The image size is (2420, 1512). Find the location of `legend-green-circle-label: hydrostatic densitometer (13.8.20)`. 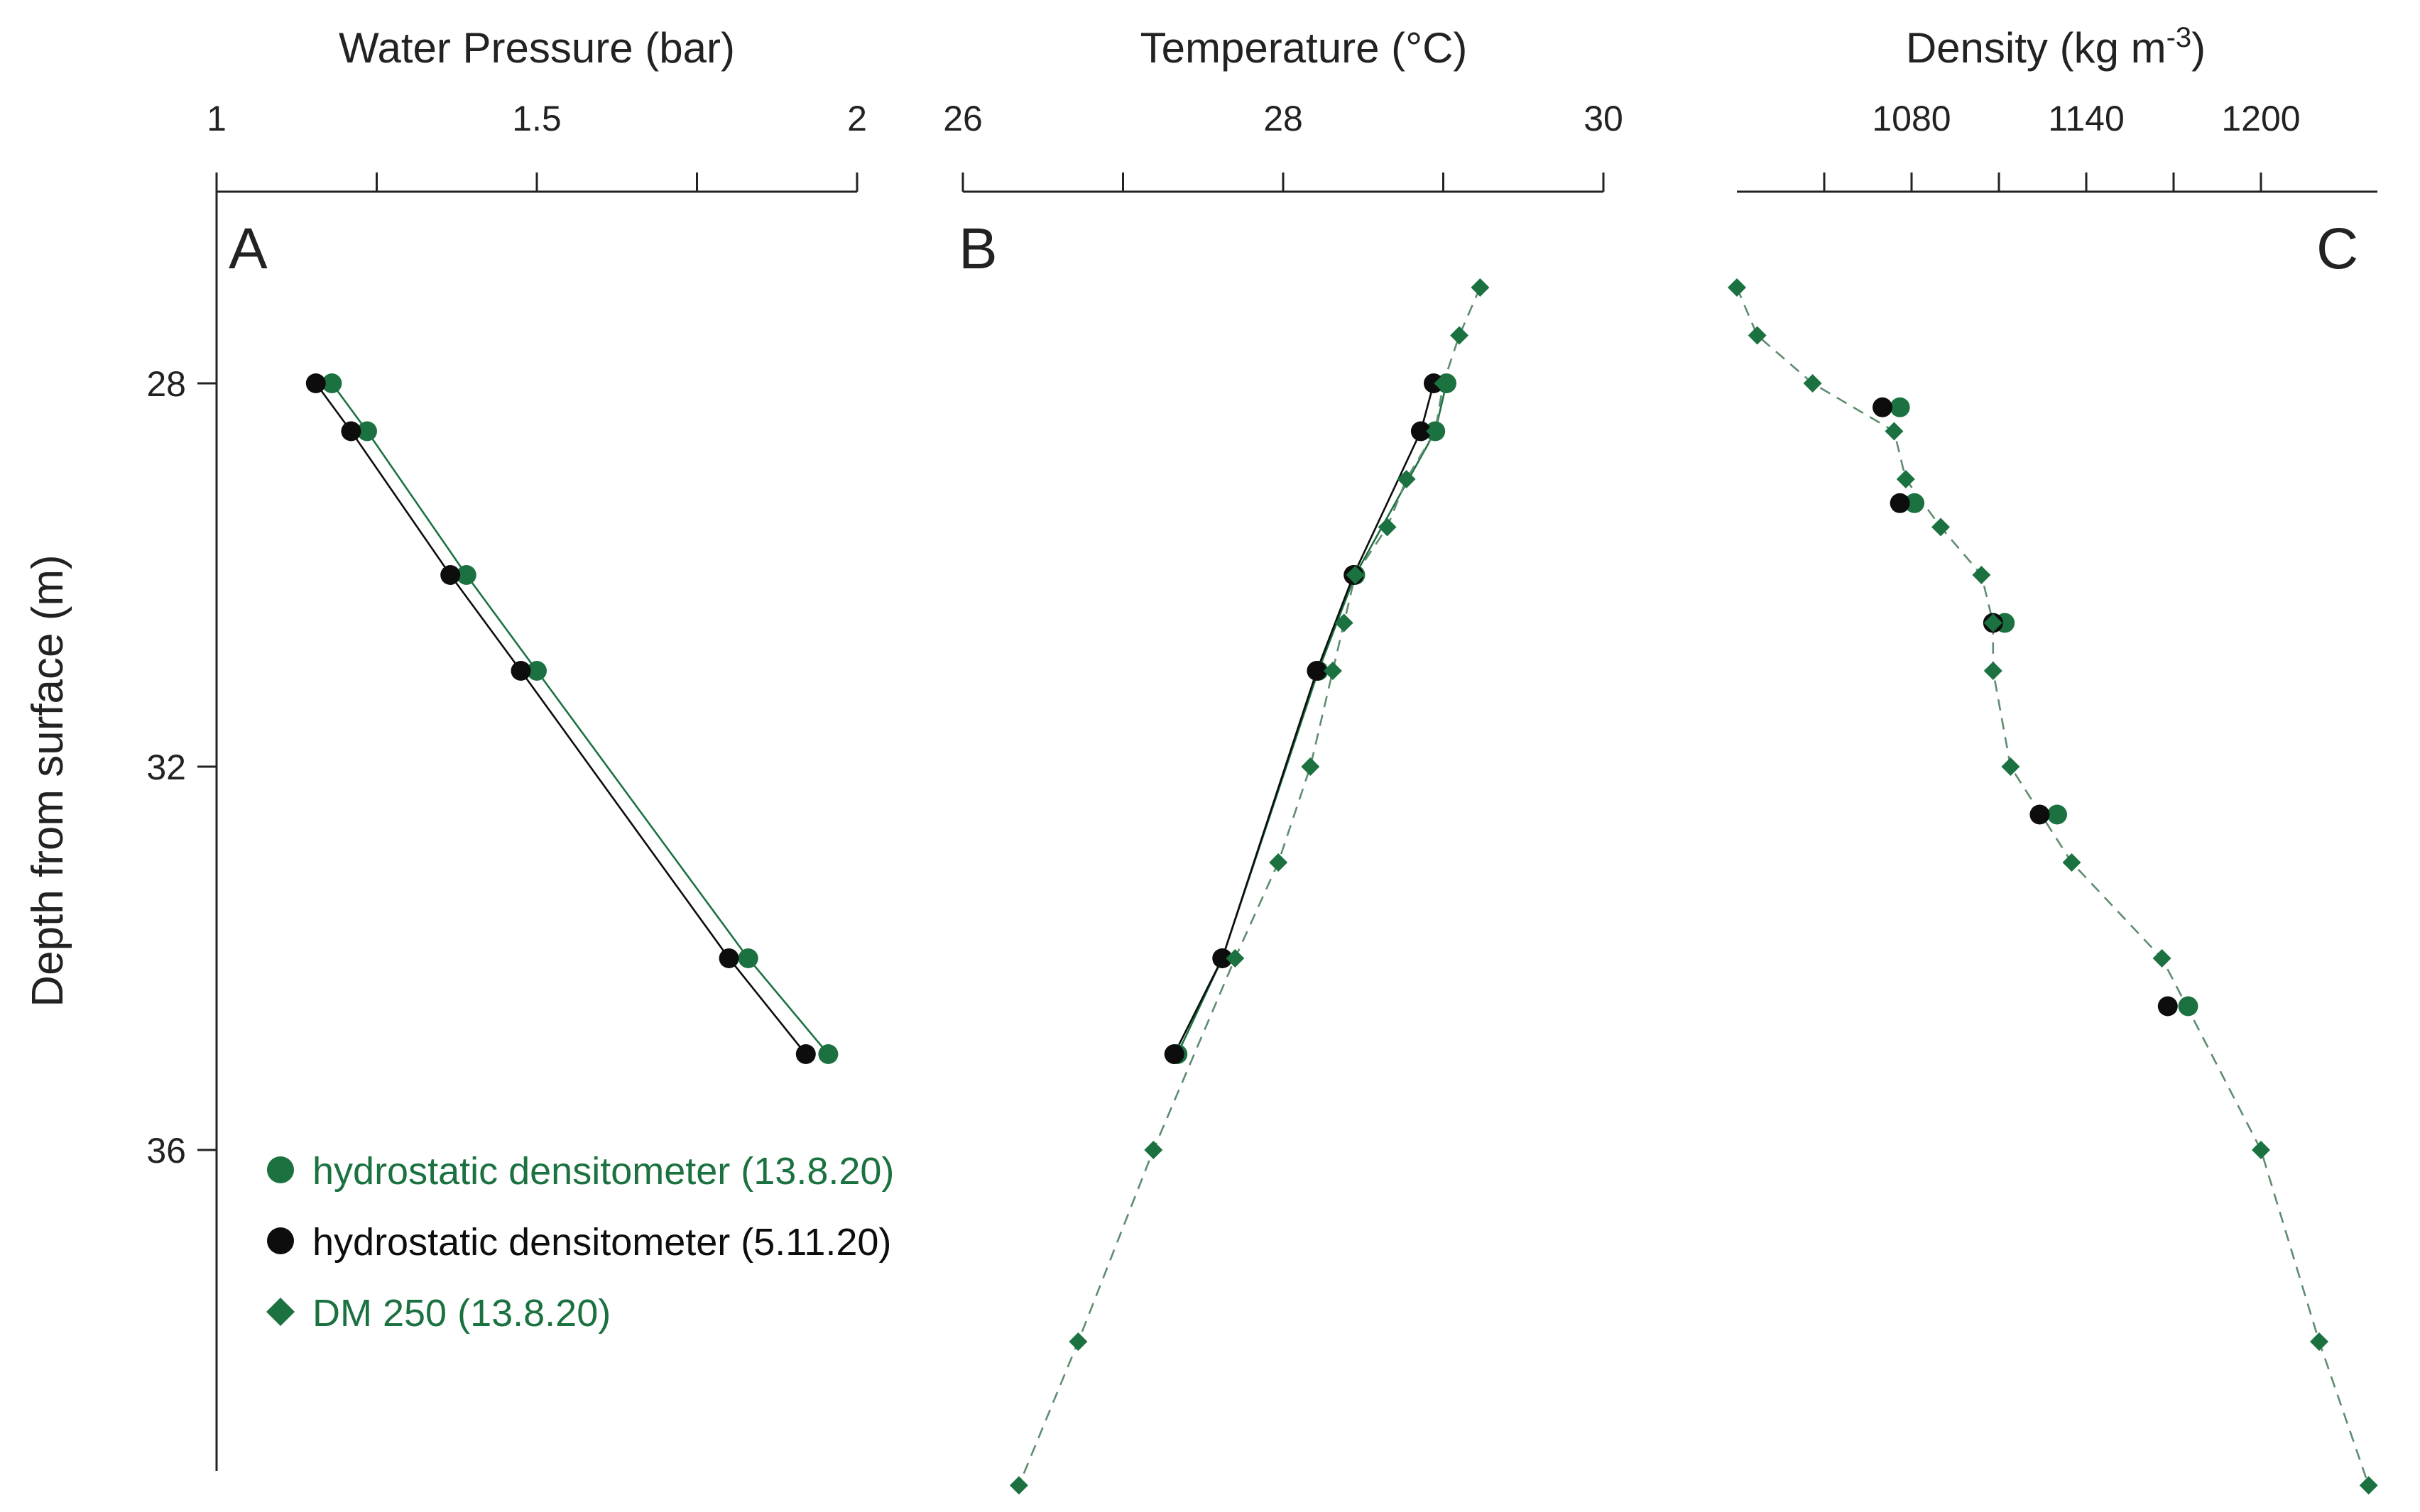

legend-green-circle-label: hydrostatic densitometer (13.8.20) is located at coordinates (603, 1171).